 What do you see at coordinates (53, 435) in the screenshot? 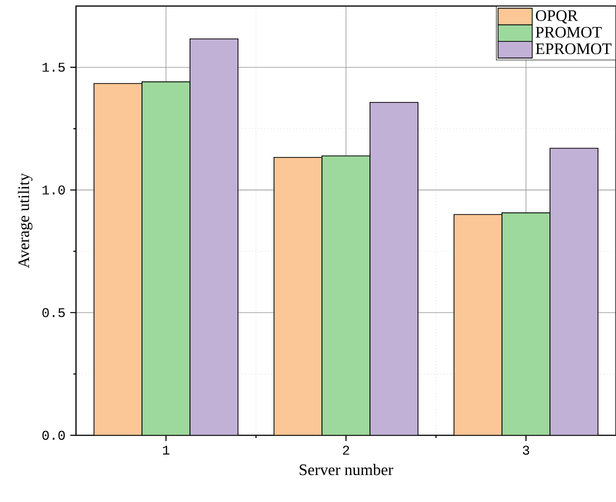
I see `y-tick-label: 0.0` at bounding box center [53, 435].